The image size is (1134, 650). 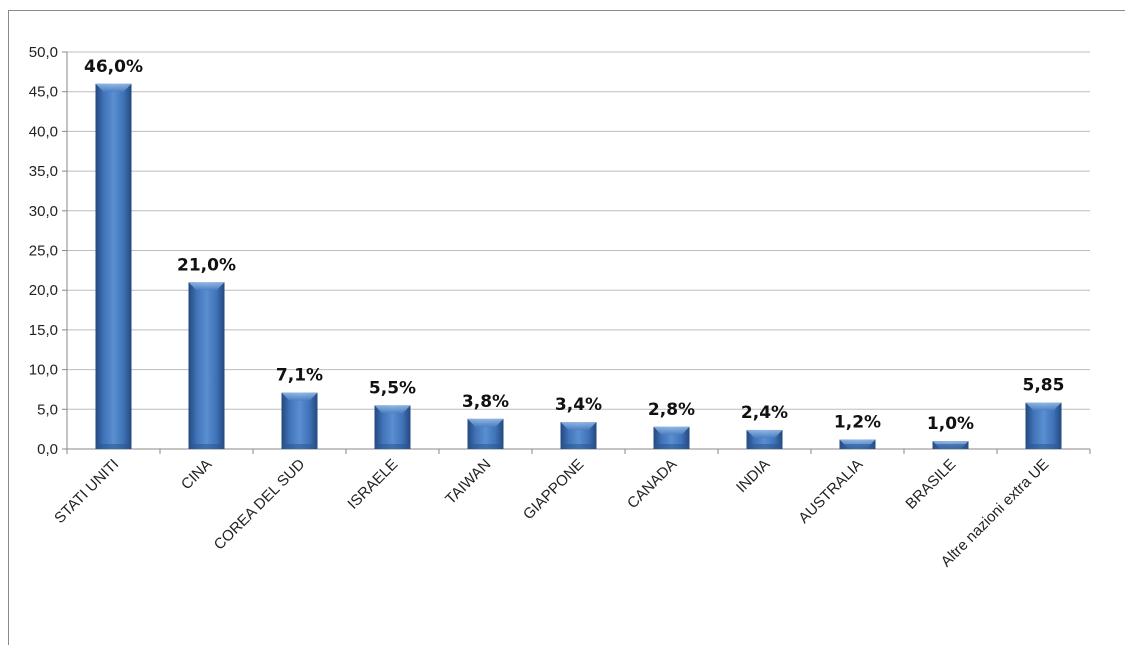 What do you see at coordinates (468, 482) in the screenshot?
I see `category-label: TAIWAN` at bounding box center [468, 482].